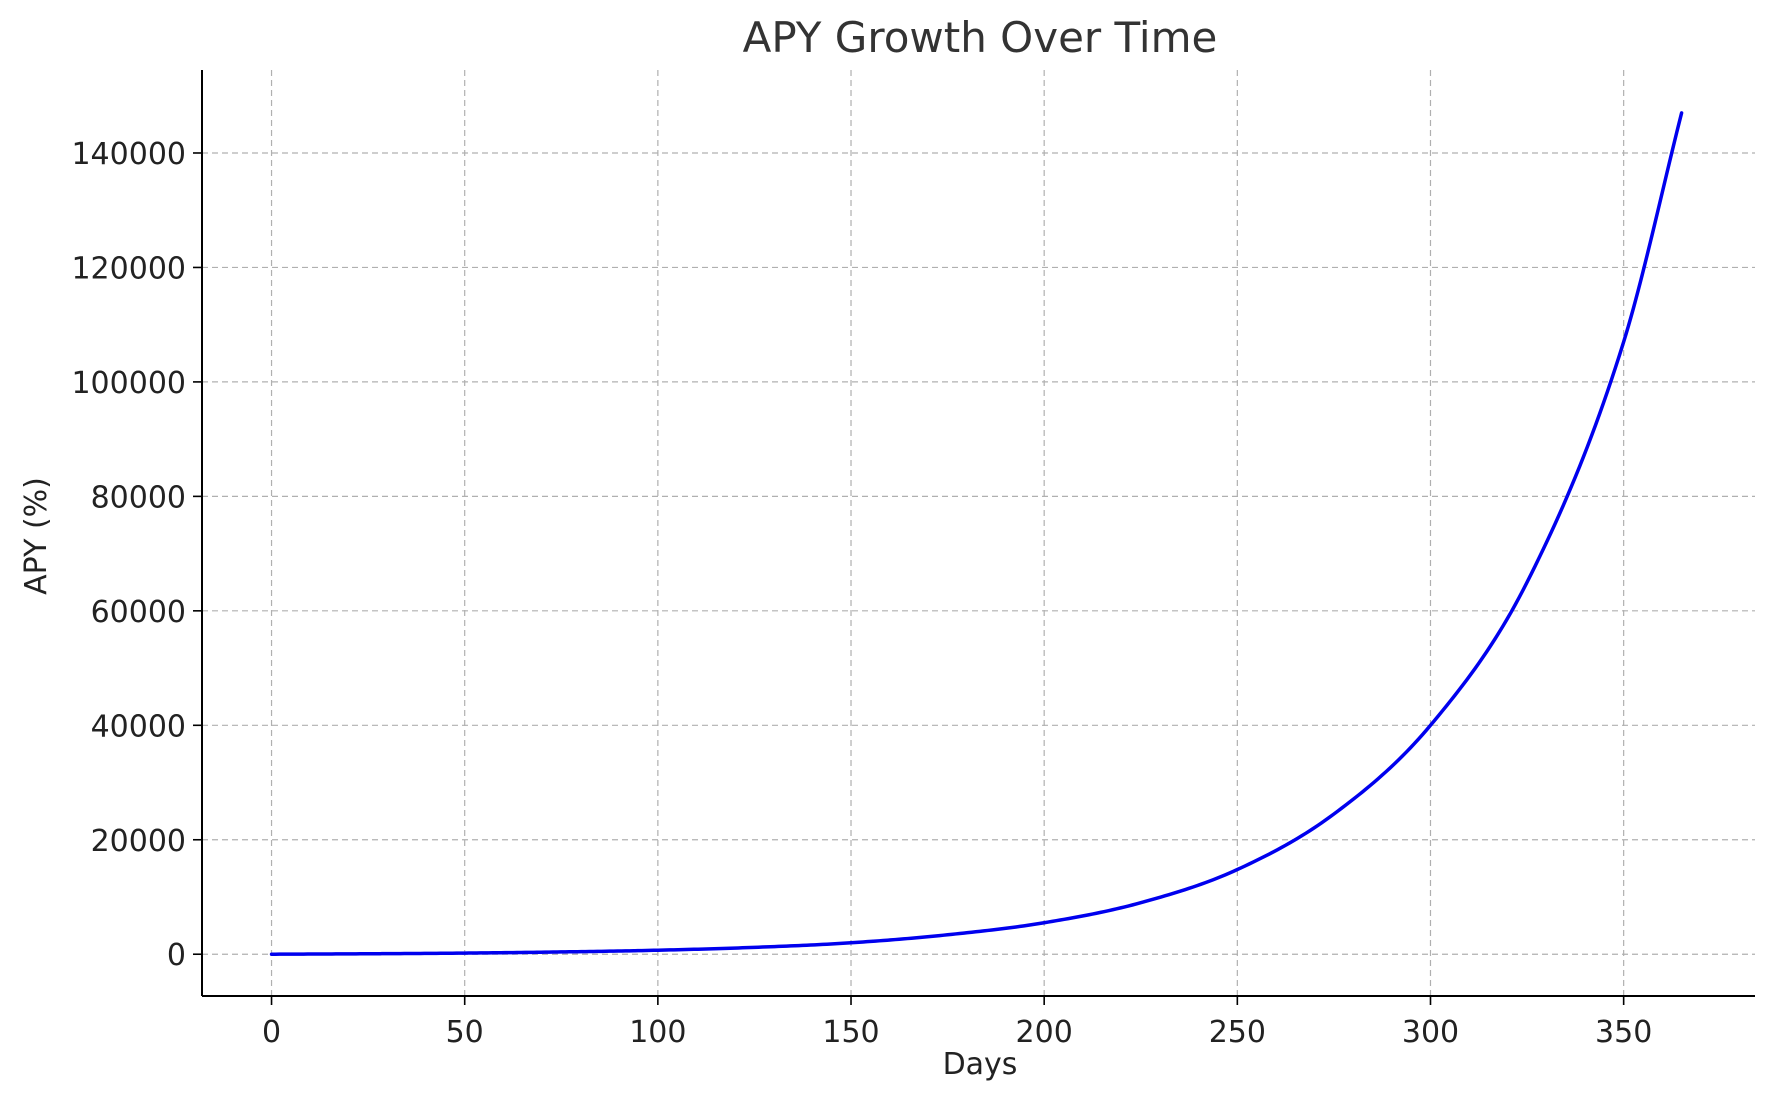  I want to click on y-tick-label: 20000, so click(138, 841).